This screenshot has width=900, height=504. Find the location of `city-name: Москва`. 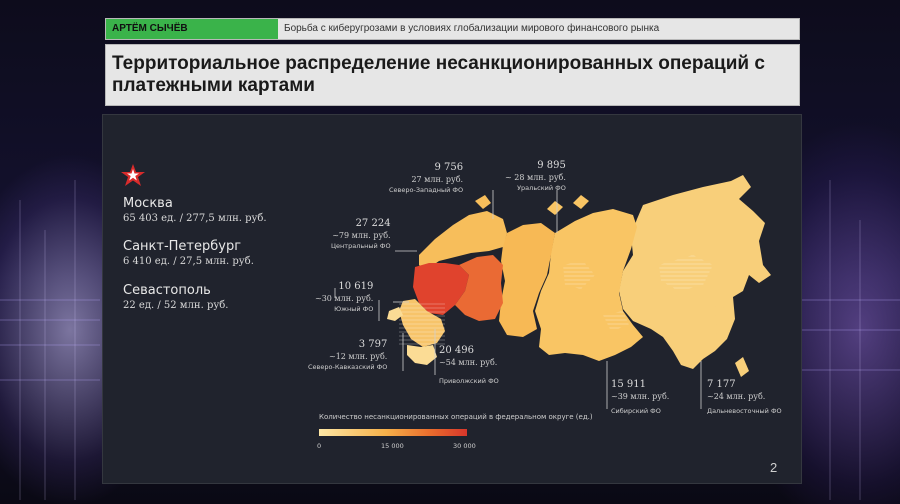

city-name: Москва is located at coordinates (148, 203).